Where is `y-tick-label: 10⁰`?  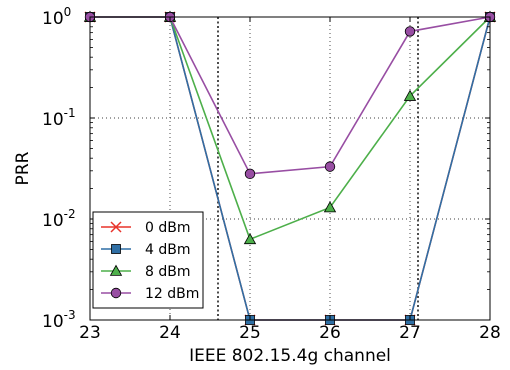 y-tick-label: 10⁰ is located at coordinates (56, 17).